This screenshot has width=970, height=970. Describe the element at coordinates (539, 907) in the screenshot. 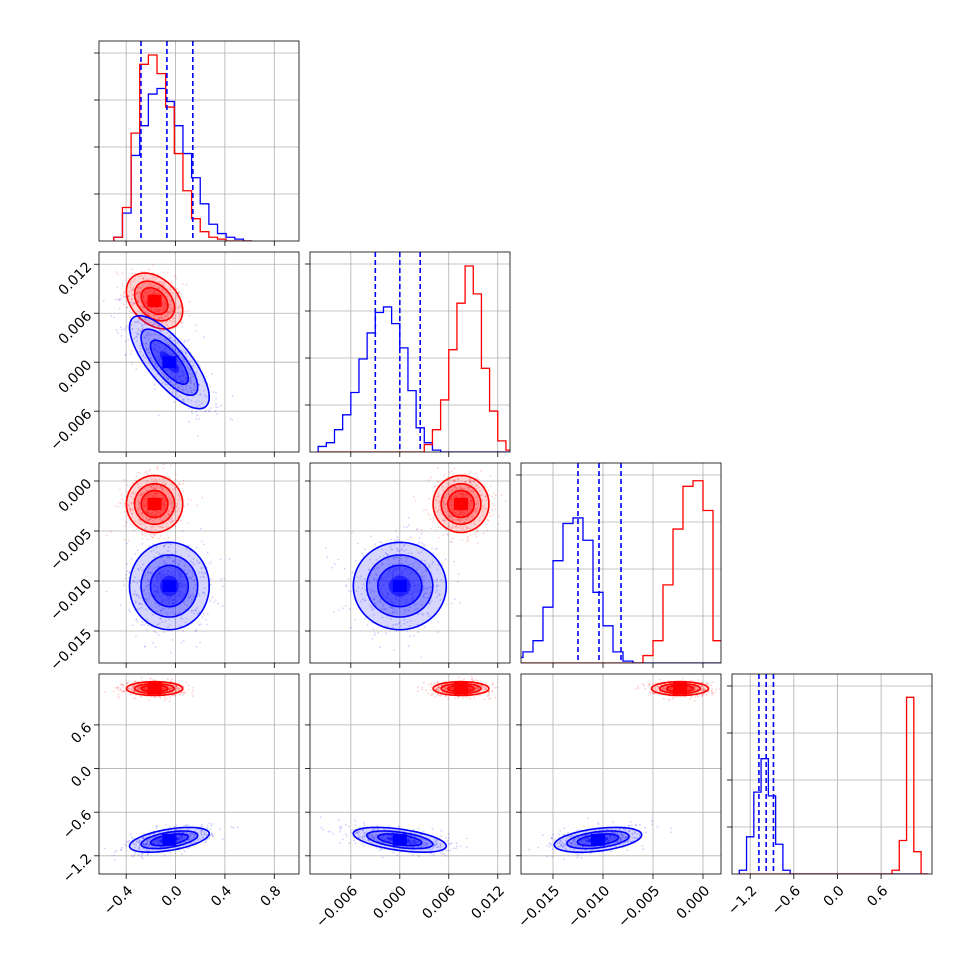

I see `x-tick-label-col3: −0.015` at that location.